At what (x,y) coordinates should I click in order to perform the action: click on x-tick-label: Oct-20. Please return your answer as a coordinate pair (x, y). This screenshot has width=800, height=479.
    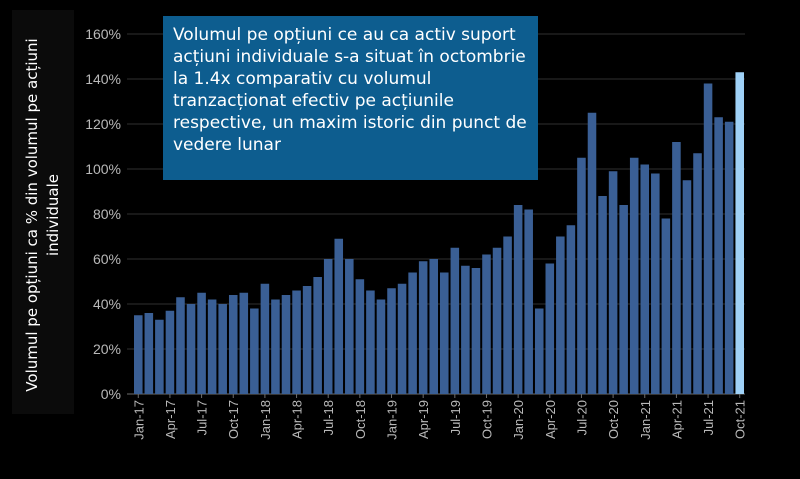
    Looking at the image, I should click on (613, 419).